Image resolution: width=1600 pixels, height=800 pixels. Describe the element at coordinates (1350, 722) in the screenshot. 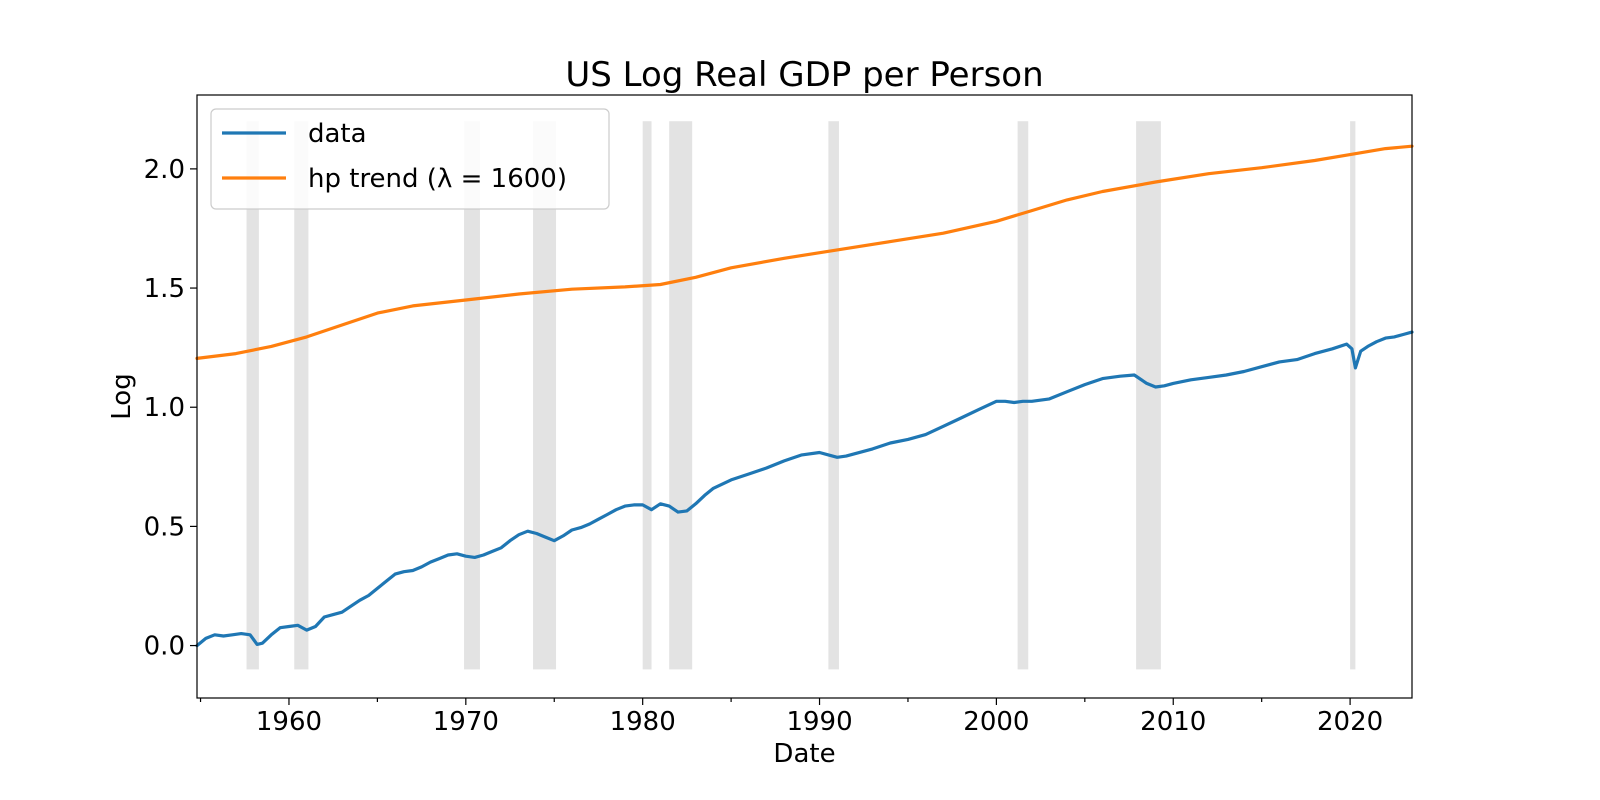

I see `x-tick-label: 2020` at that location.